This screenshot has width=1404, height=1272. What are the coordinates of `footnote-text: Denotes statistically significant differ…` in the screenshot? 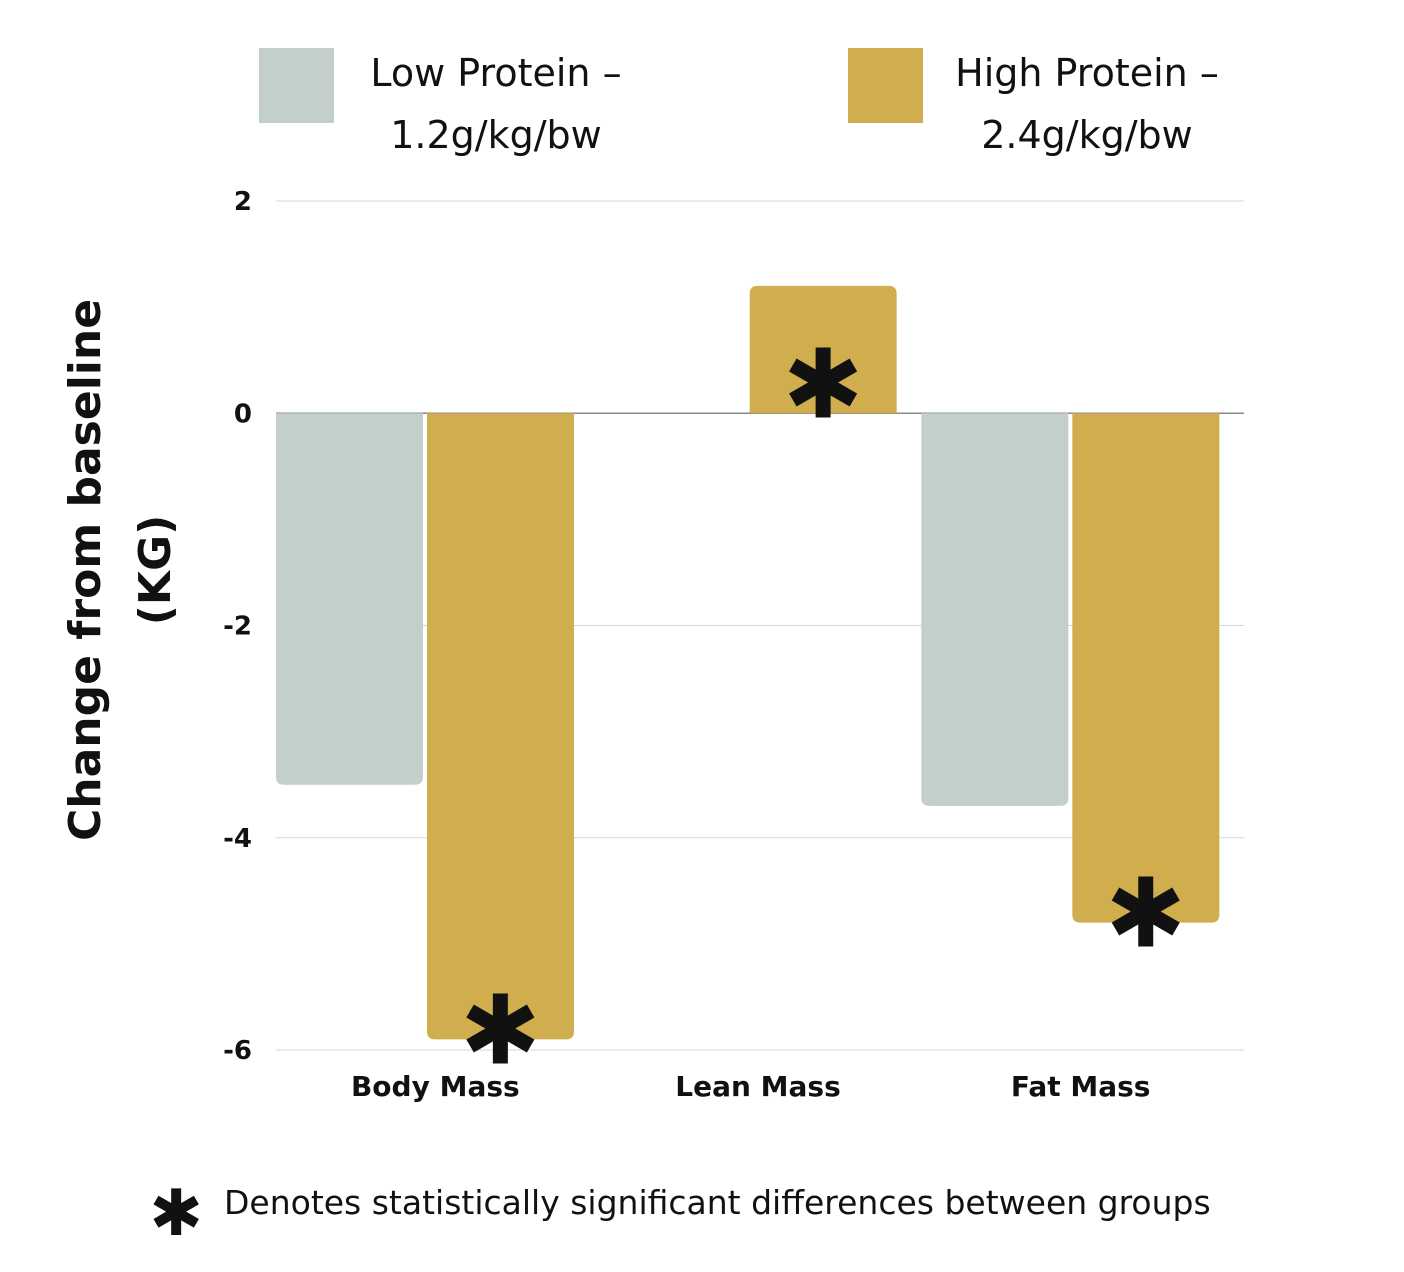 It's located at (717, 1202).